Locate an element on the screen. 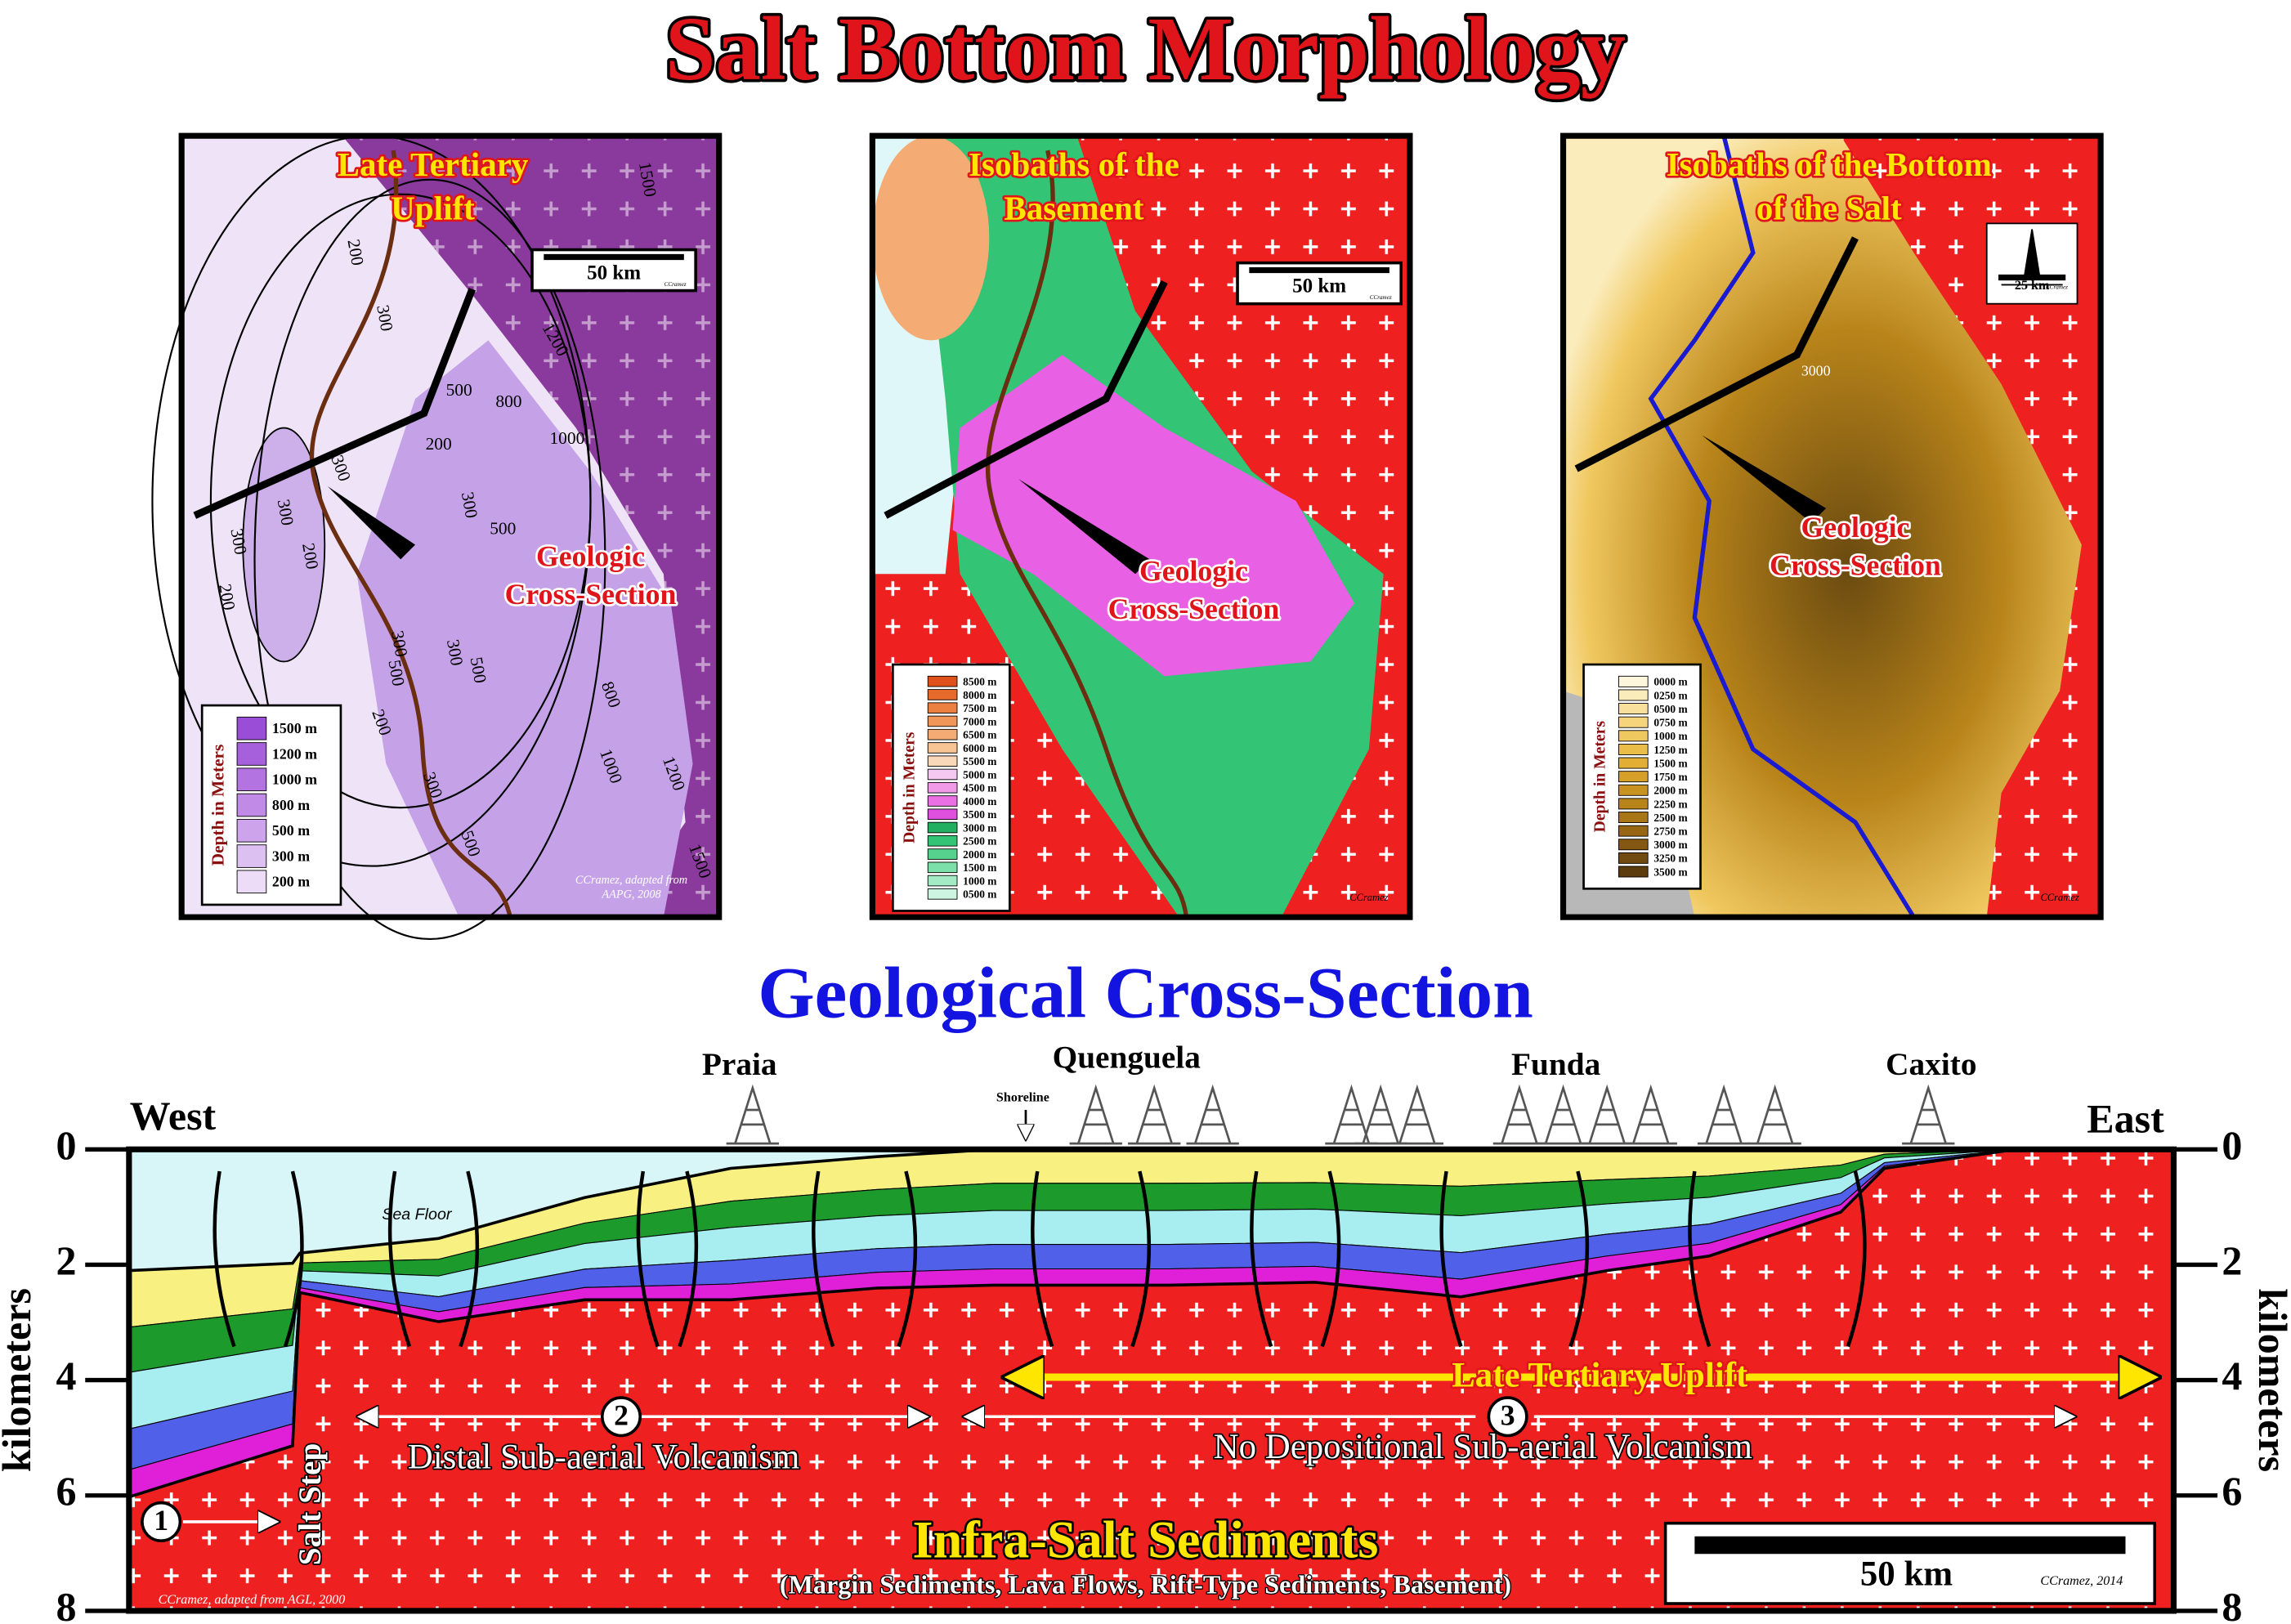 This screenshot has width=2291, height=1624. depth-tick-label: 0 is located at coordinates (2232, 1145).